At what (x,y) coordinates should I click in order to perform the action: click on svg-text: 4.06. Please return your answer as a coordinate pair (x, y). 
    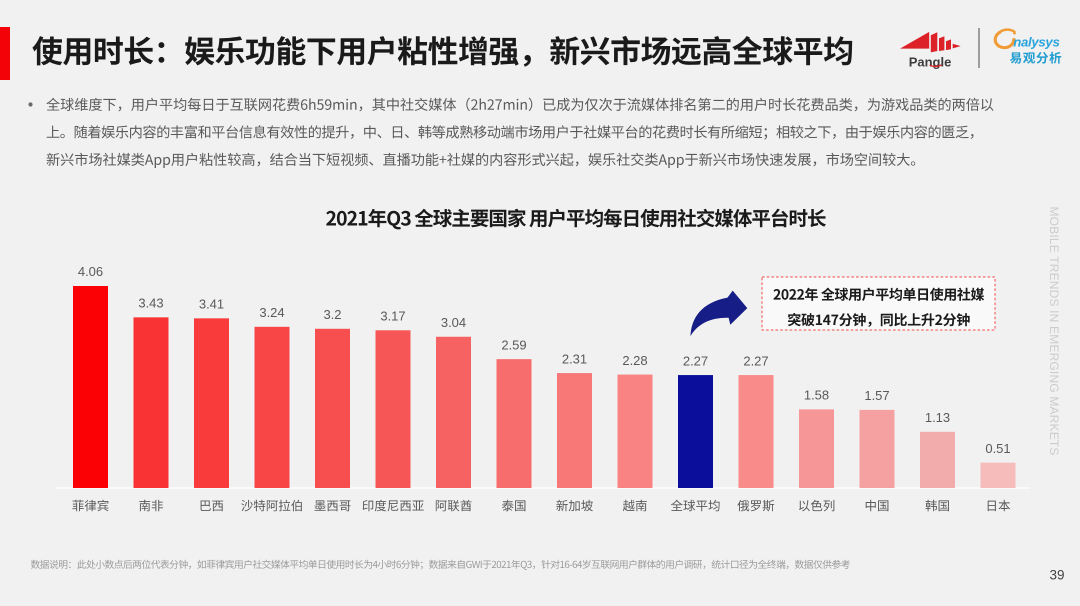
    Looking at the image, I should click on (90, 271).